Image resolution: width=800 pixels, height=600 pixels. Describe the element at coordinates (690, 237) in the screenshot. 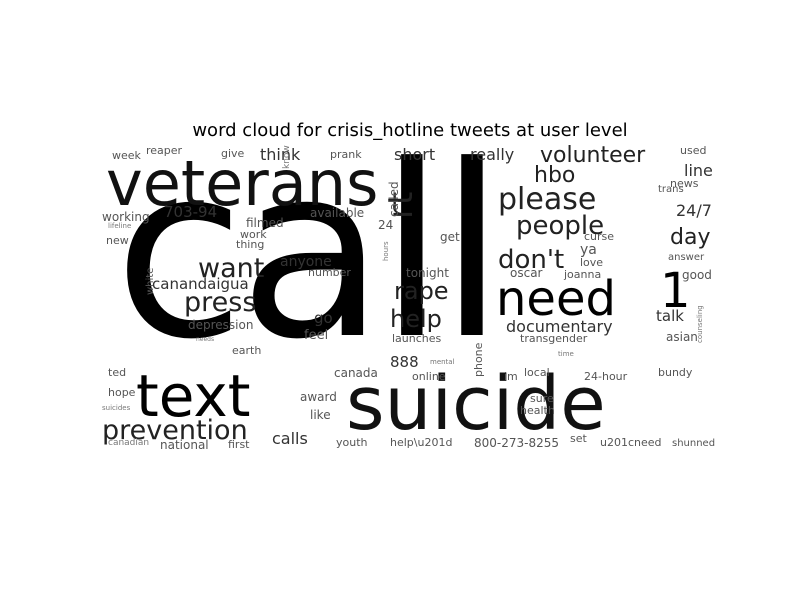

I see `word-day: day` at that location.